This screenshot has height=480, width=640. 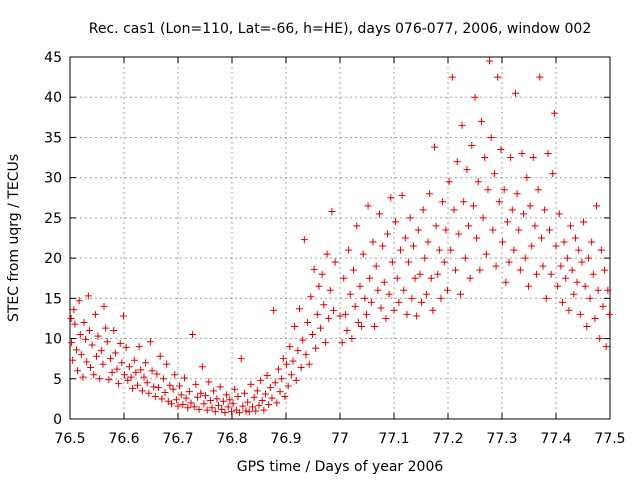 I want to click on x-tick-label: 77.3, so click(x=501, y=439).